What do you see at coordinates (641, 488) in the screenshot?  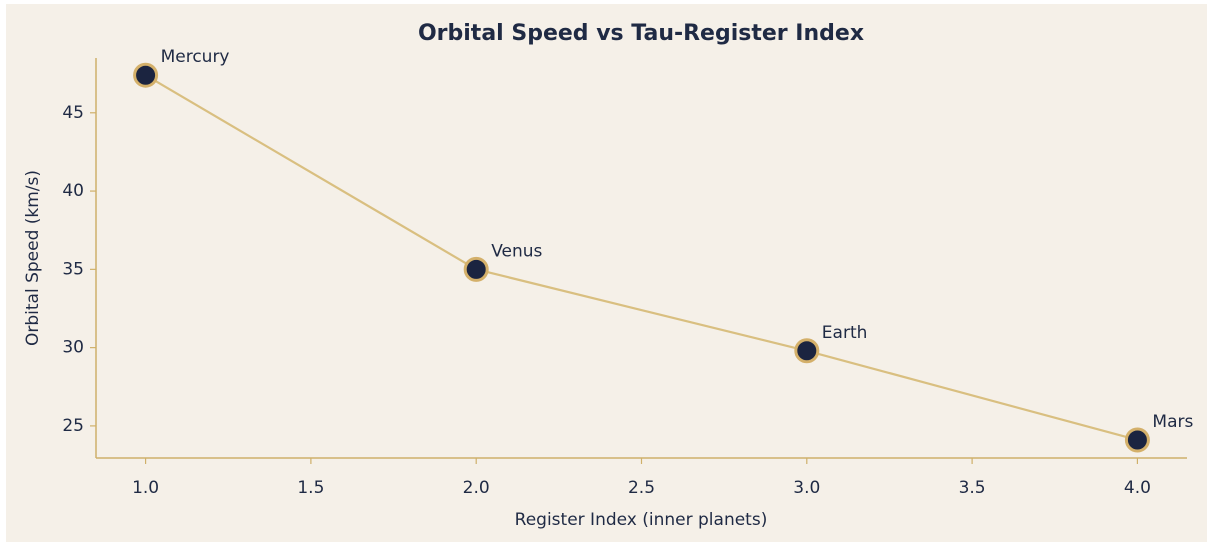 I see `x-tick-label: 2.5` at bounding box center [641, 488].